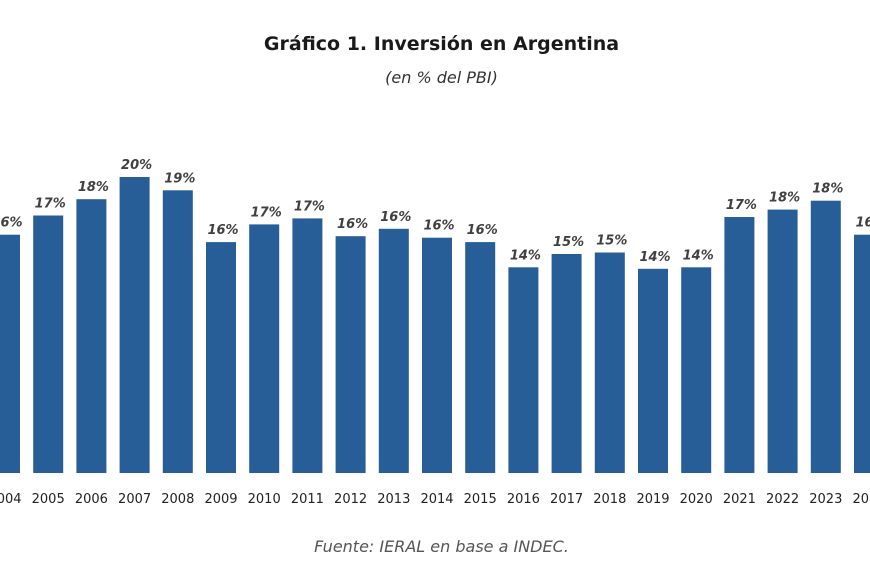  What do you see at coordinates (611, 241) in the screenshot?
I see `data-label-2018: 15%` at bounding box center [611, 241].